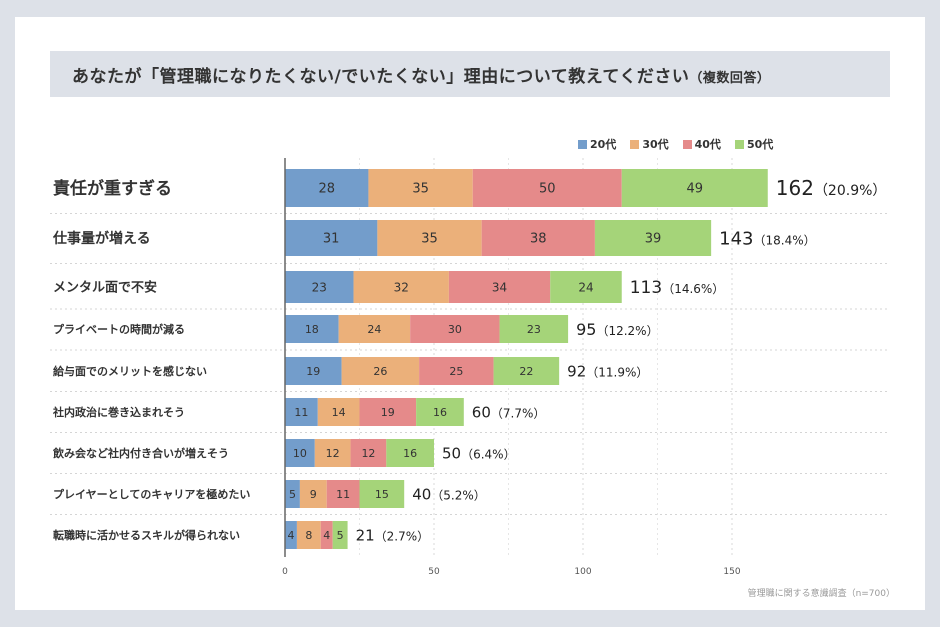 This screenshot has width=940, height=627. Describe the element at coordinates (488, 454) in the screenshot. I see `total-percentage: （6.4%）` at that location.